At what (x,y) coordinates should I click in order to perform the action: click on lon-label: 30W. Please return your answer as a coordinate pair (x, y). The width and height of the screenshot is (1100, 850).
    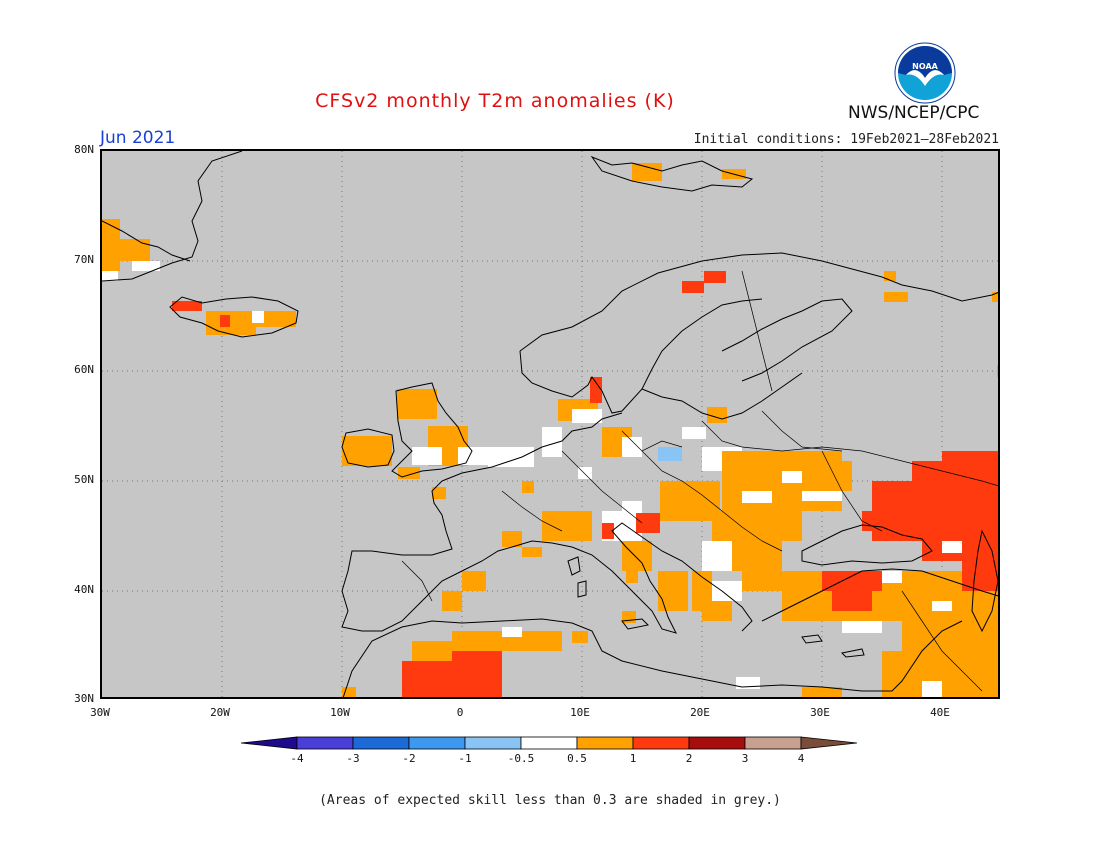
    Looking at the image, I should click on (100, 712).